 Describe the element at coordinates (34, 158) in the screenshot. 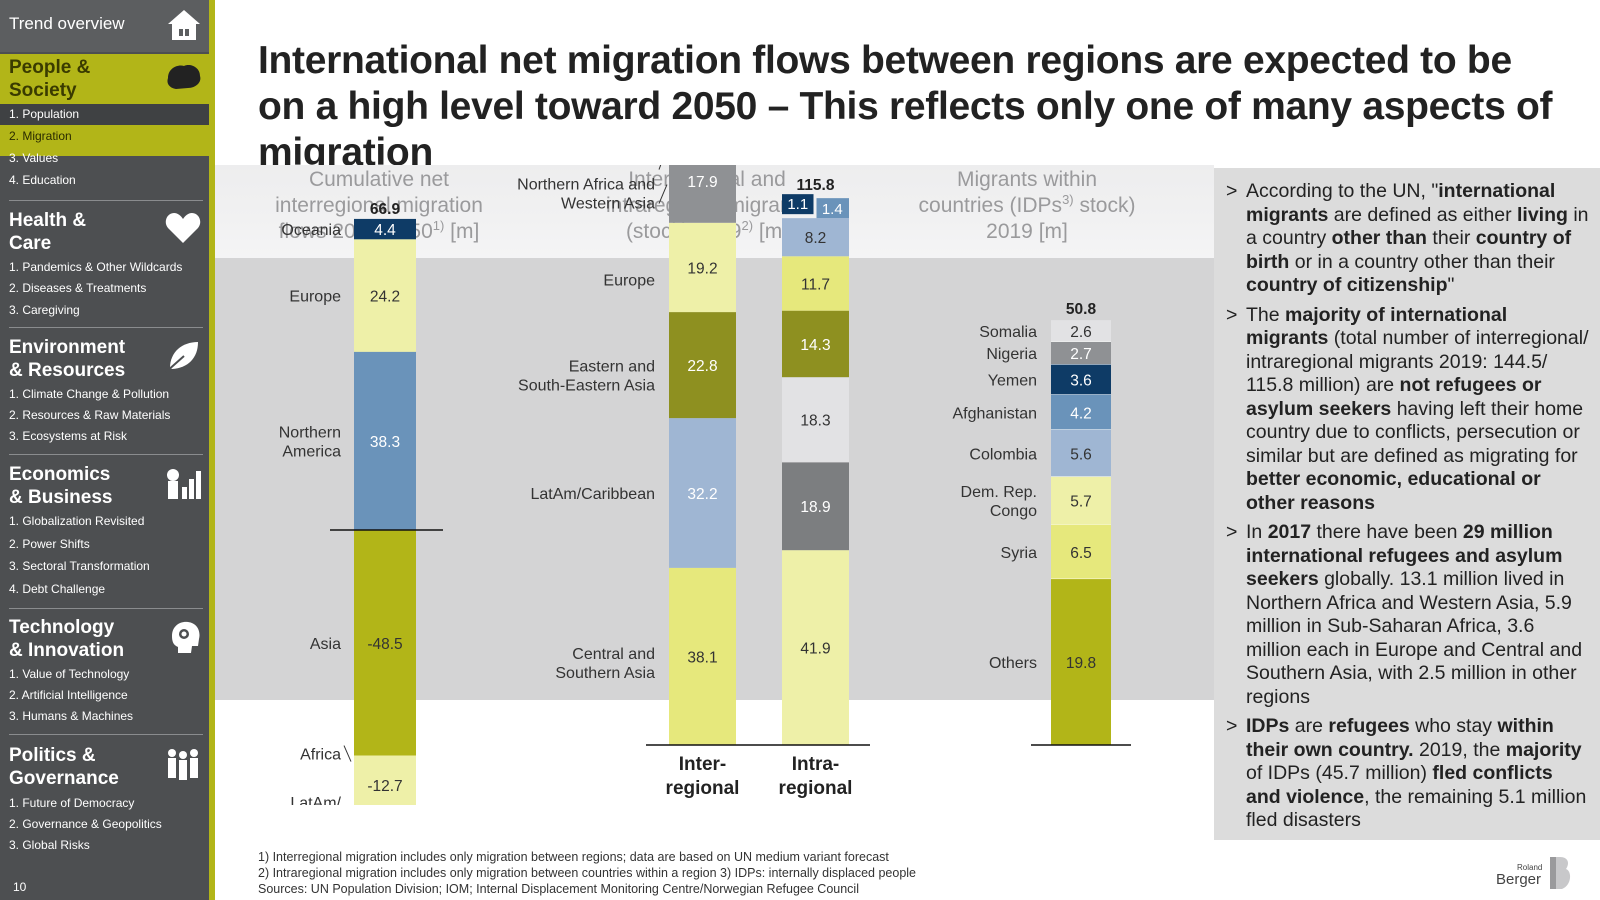

I see `sidebar-item-values: 3. Values` at that location.